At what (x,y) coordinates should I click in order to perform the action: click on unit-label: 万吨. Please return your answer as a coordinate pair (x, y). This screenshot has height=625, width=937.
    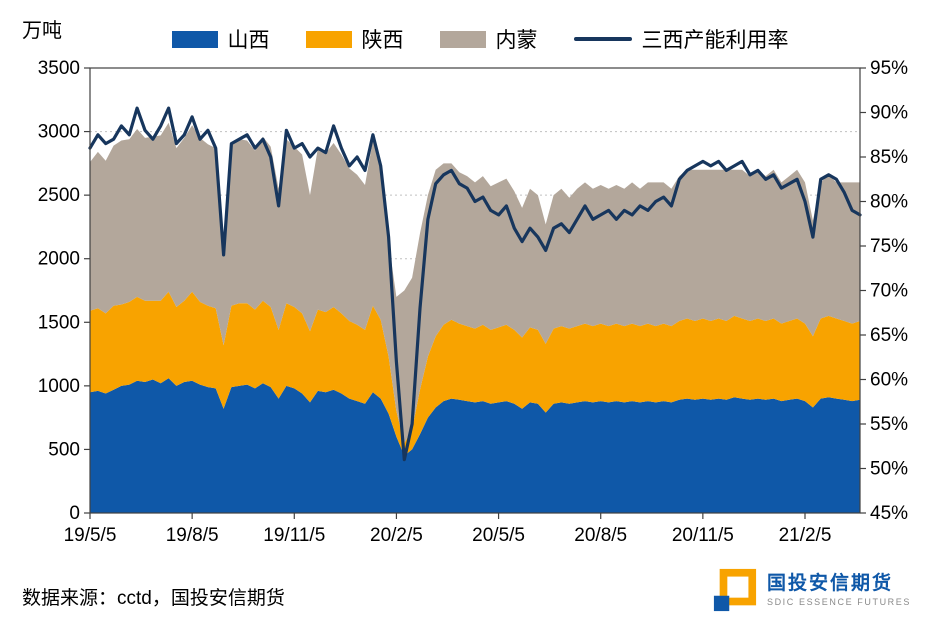
    Looking at the image, I should click on (42, 31).